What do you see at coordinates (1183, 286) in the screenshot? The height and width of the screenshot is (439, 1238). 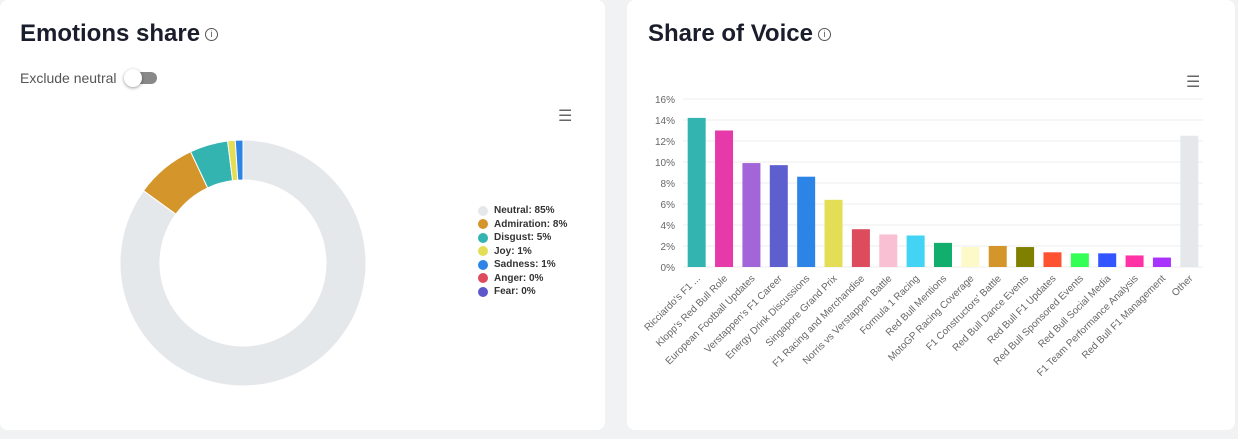 I see `x-tick-label: Other` at bounding box center [1183, 286].